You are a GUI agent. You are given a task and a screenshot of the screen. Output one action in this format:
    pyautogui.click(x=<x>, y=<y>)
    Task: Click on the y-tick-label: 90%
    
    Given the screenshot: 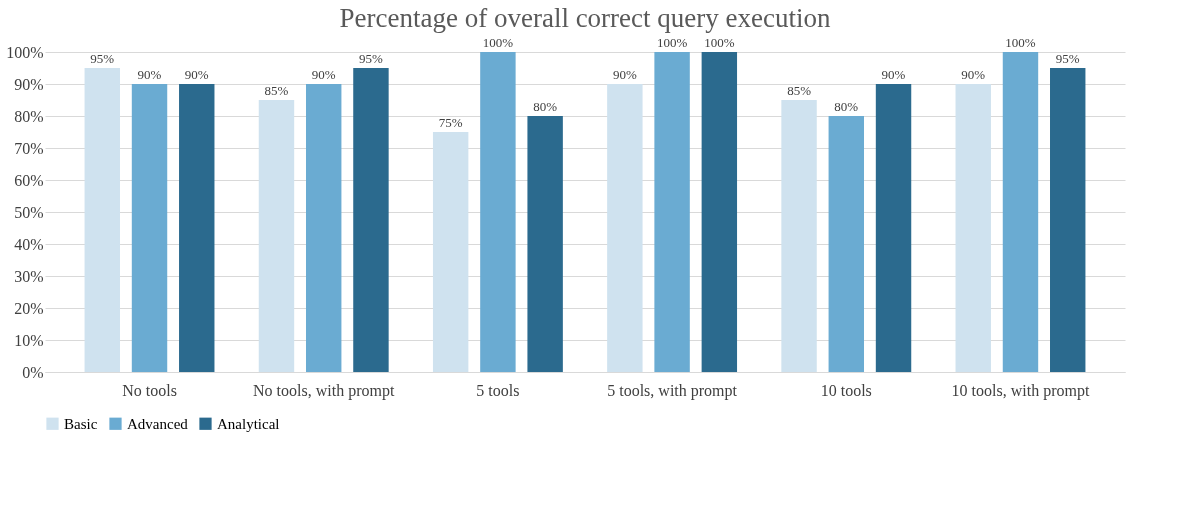 What is the action you would take?
    pyautogui.click(x=29, y=84)
    